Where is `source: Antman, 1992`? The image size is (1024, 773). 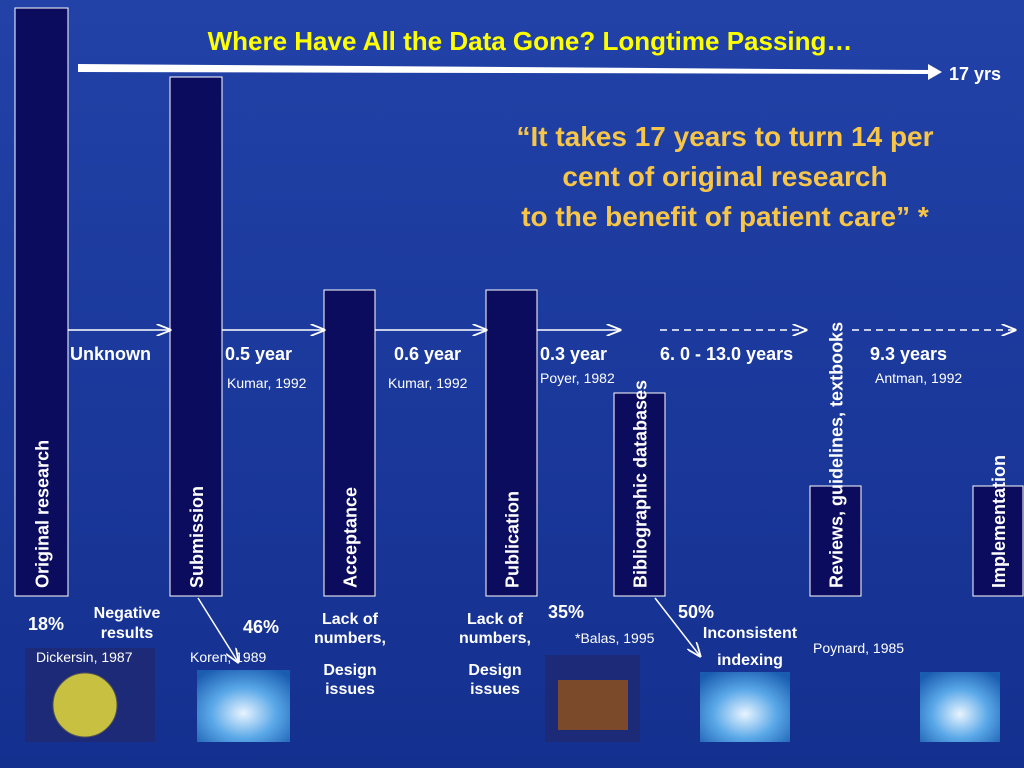 source: Antman, 1992 is located at coordinates (918, 378).